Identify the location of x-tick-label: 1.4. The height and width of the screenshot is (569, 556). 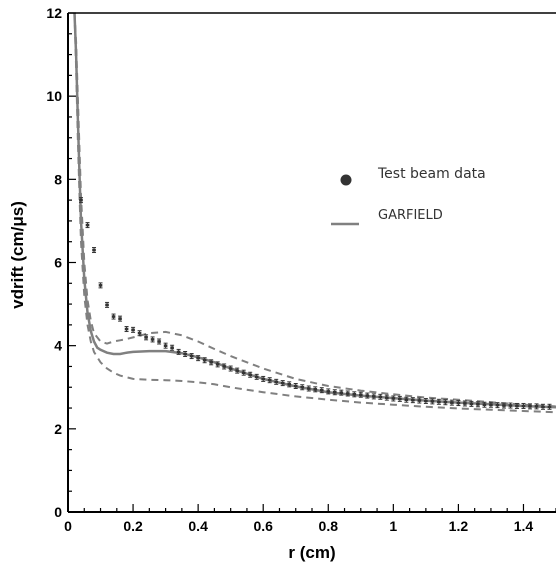
(524, 526).